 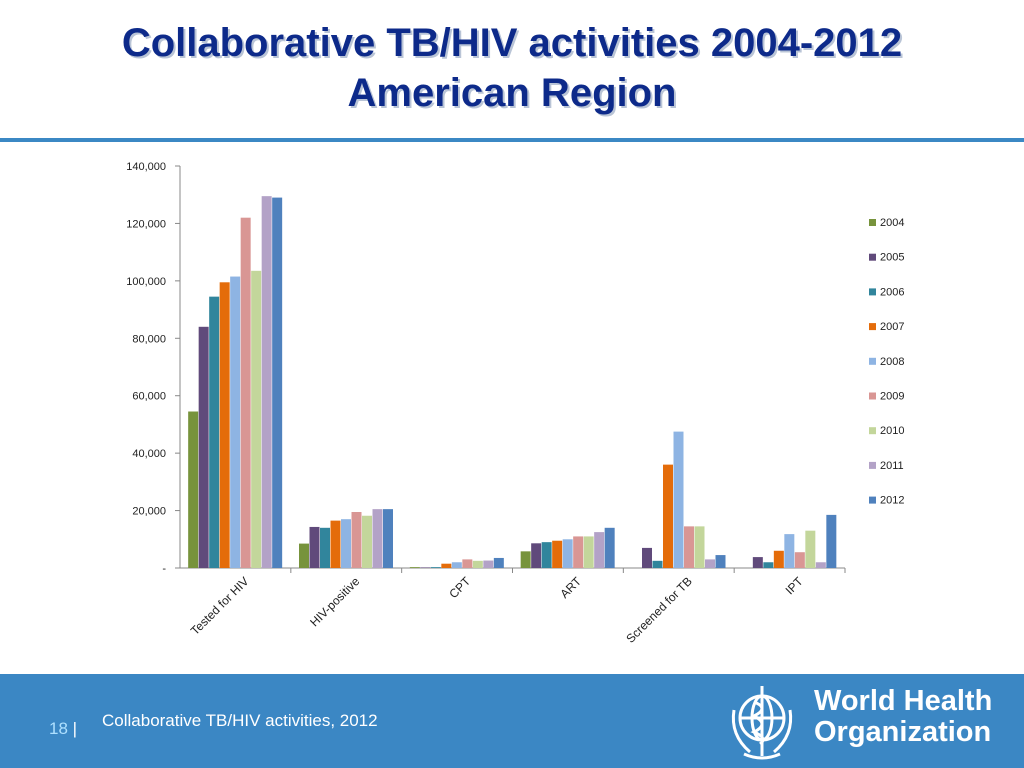 What do you see at coordinates (467, 563) in the screenshot?
I see `bar-2009-cpt` at bounding box center [467, 563].